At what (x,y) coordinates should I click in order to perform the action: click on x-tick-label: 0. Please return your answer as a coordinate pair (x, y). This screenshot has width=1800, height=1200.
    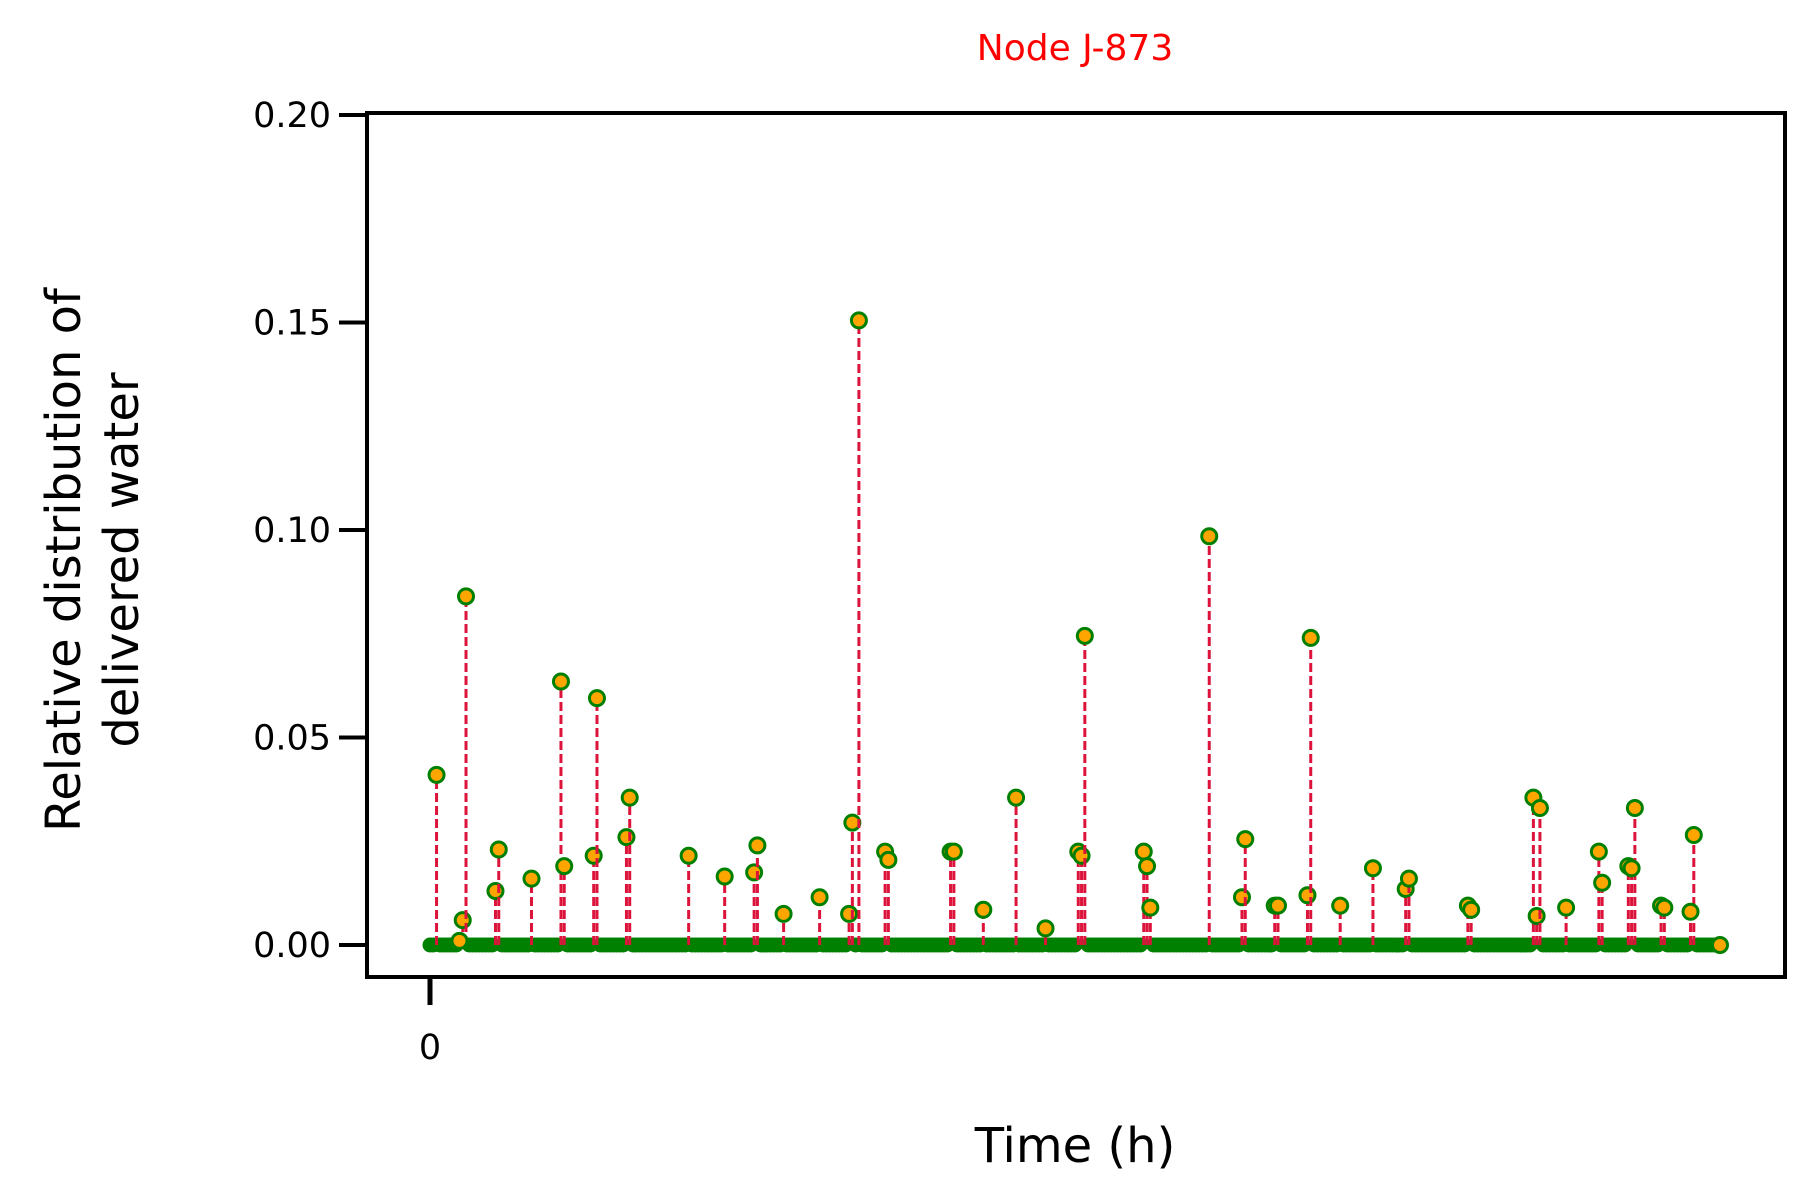
    Looking at the image, I should click on (430, 1048).